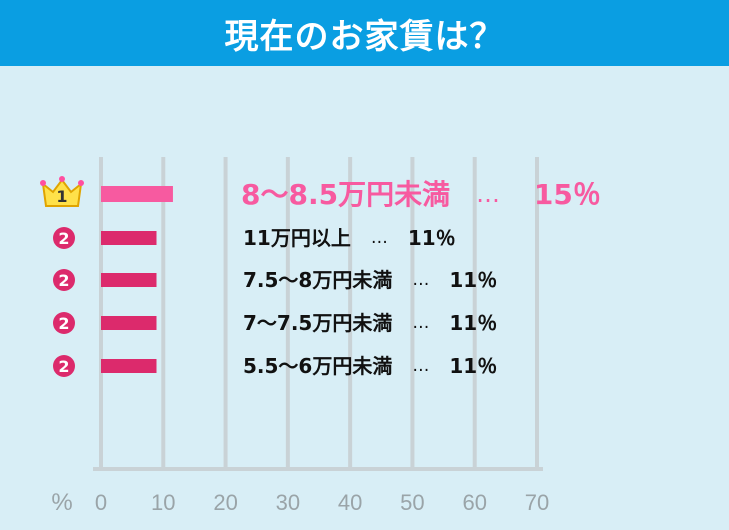 This screenshot has width=729, height=530. Describe the element at coordinates (317, 366) in the screenshot. I see `bar-category-label: 5.5～6万円未満` at that location.